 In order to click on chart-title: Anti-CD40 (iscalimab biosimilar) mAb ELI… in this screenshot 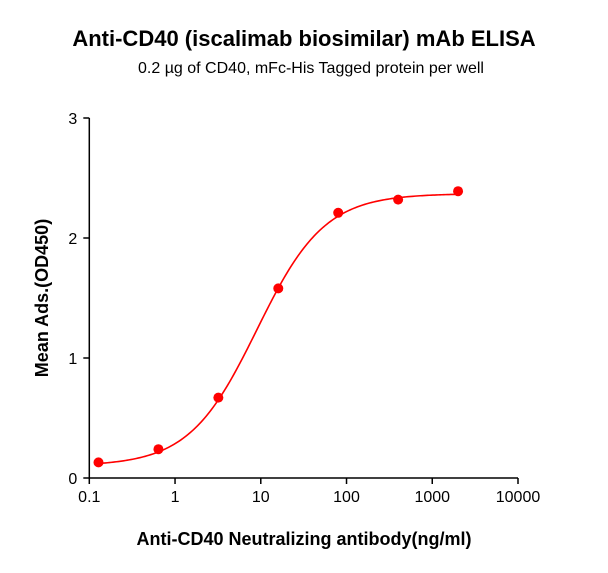, I will do `click(304, 38)`.